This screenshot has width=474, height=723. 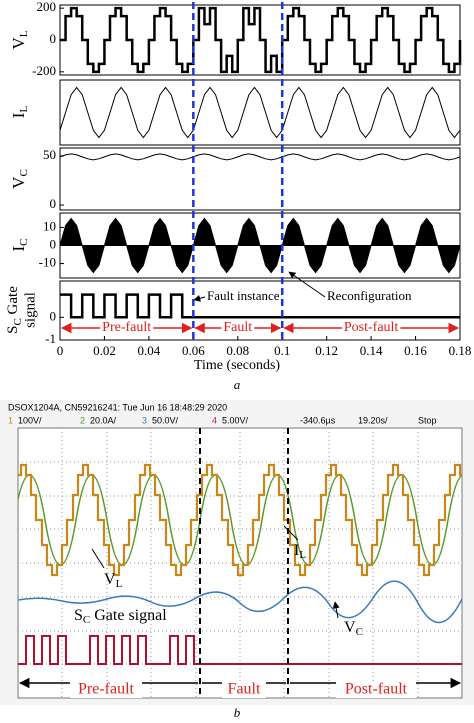 What do you see at coordinates (10, 420) in the screenshot?
I see `channel-num: 1` at bounding box center [10, 420].